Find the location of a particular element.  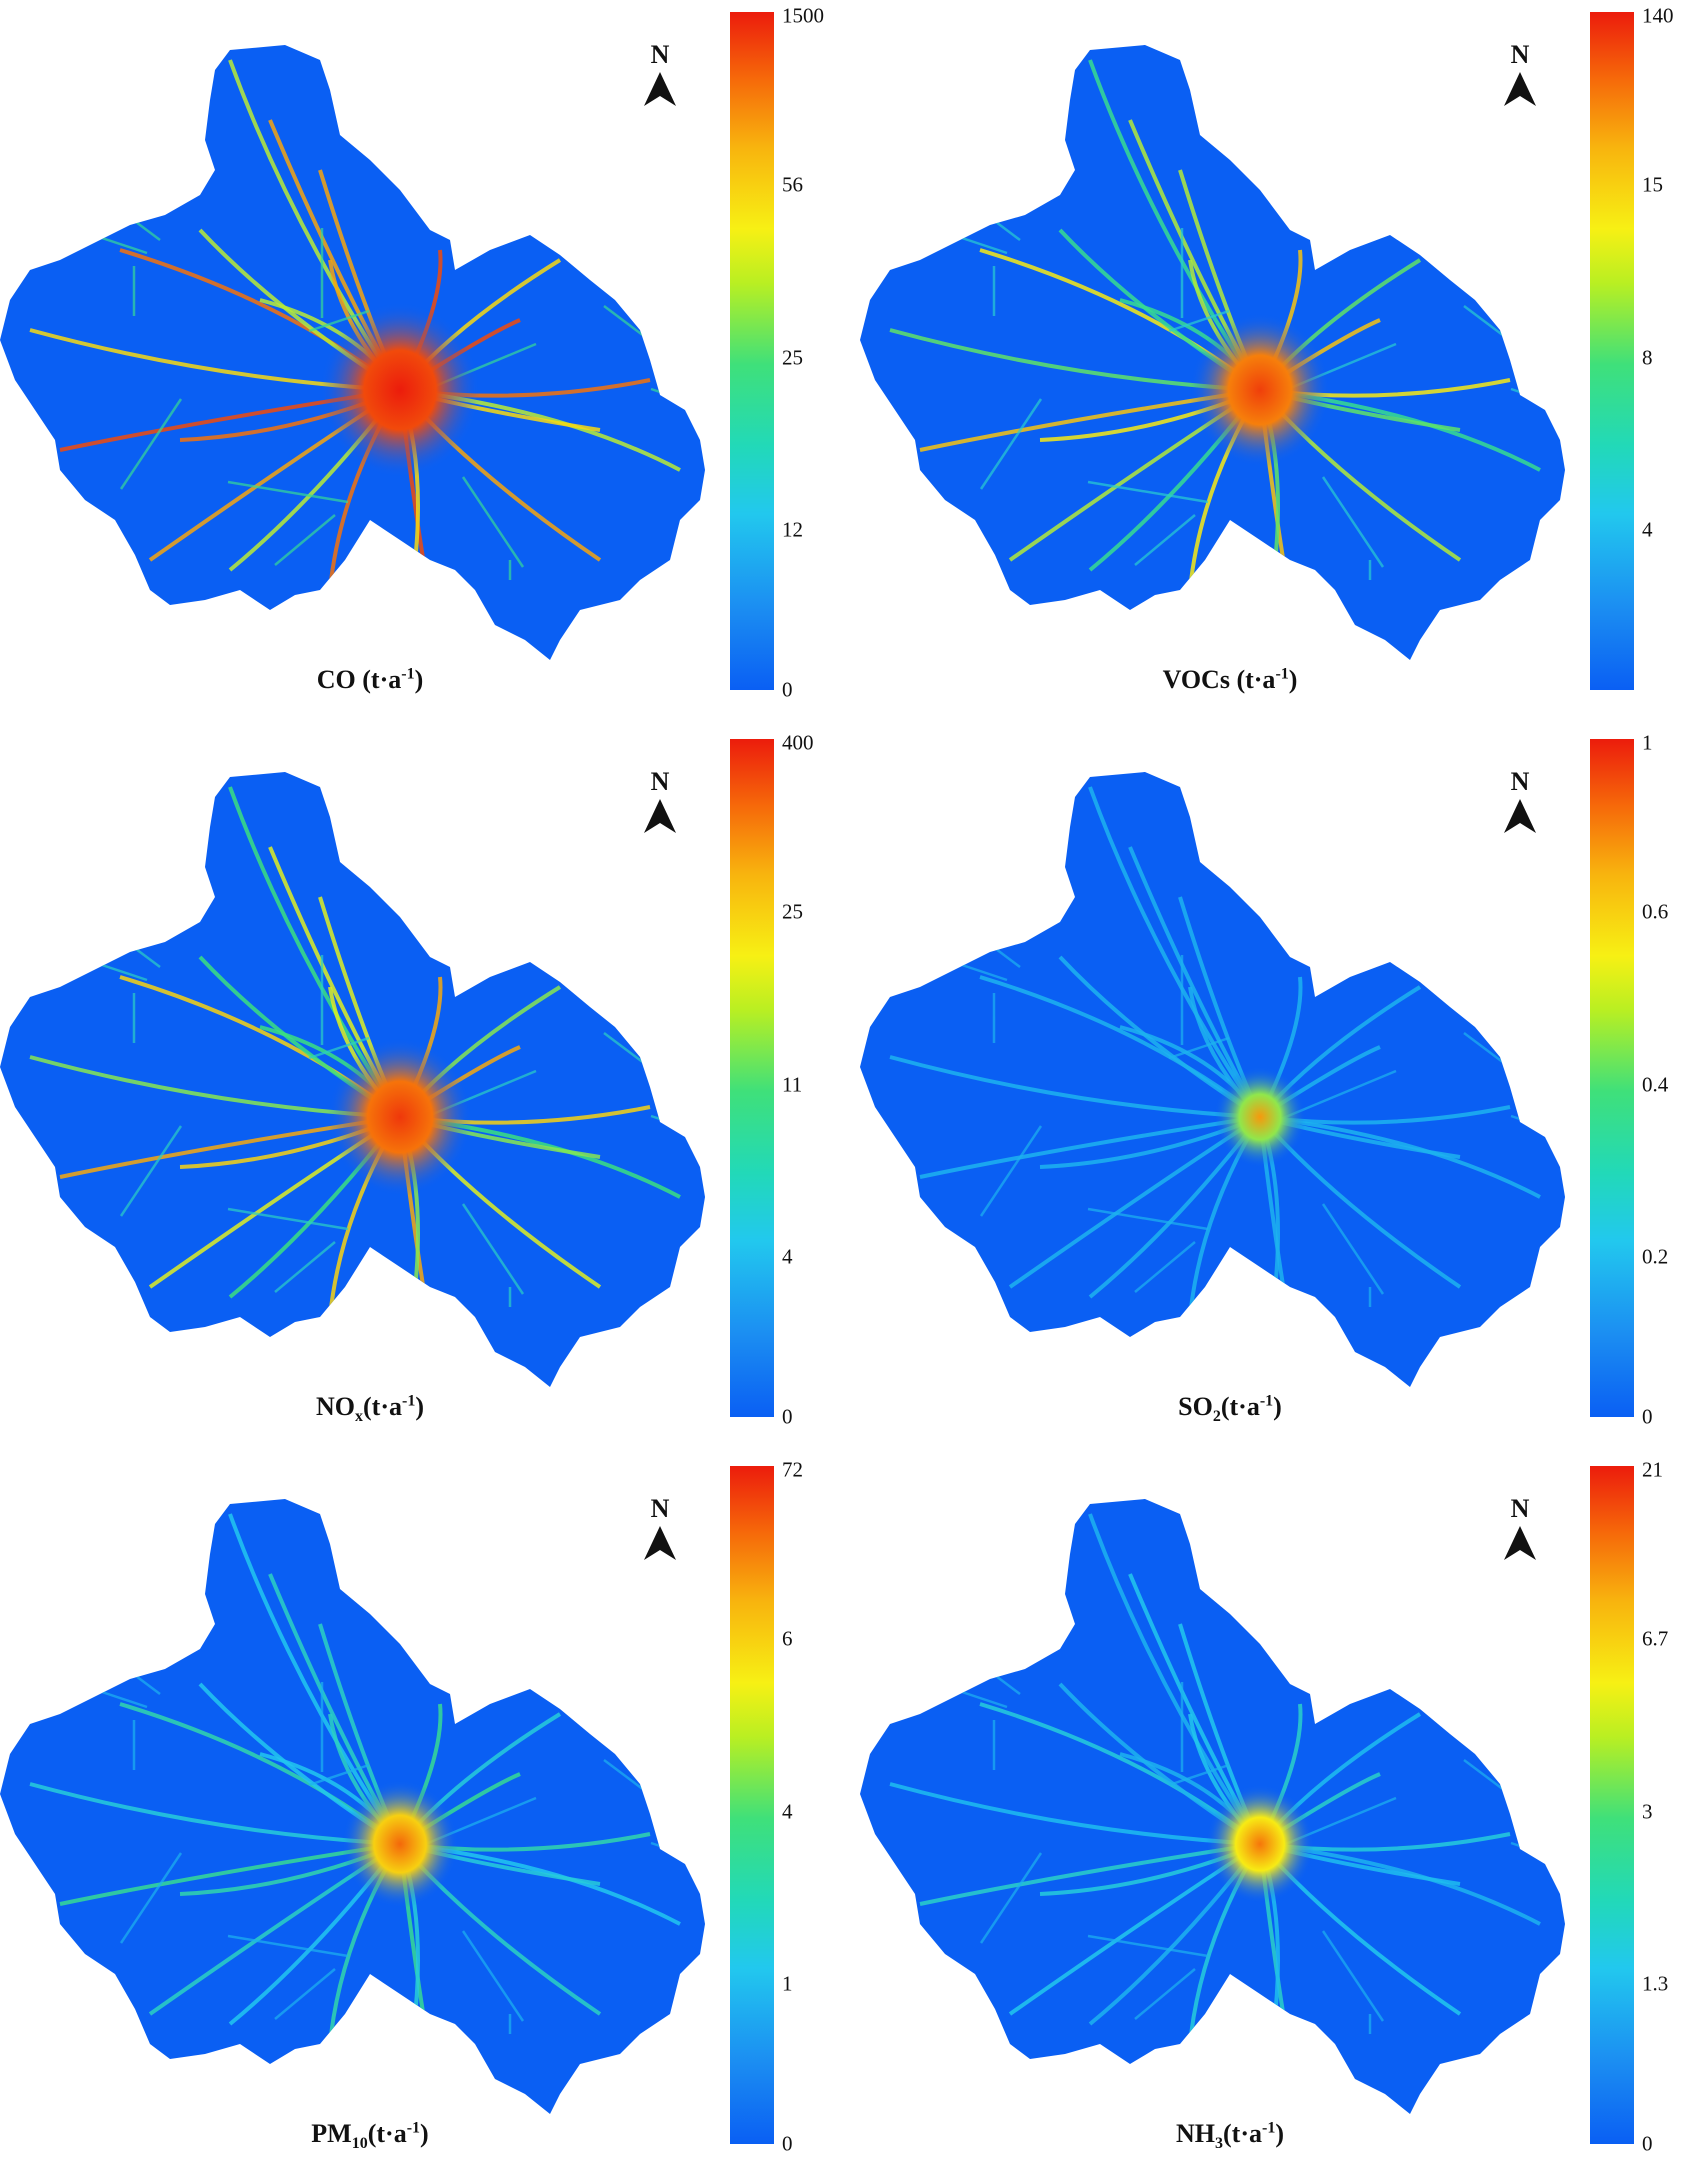

colorbar-tick-label: 1.3 is located at coordinates (1655, 1983).